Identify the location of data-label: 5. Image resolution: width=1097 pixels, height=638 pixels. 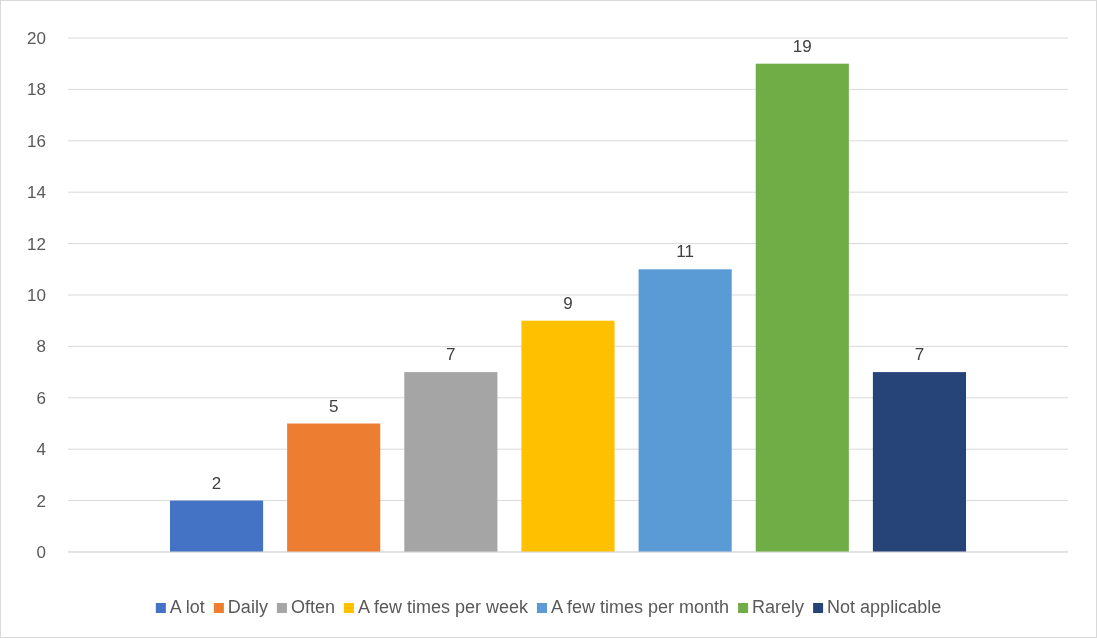
(333, 406).